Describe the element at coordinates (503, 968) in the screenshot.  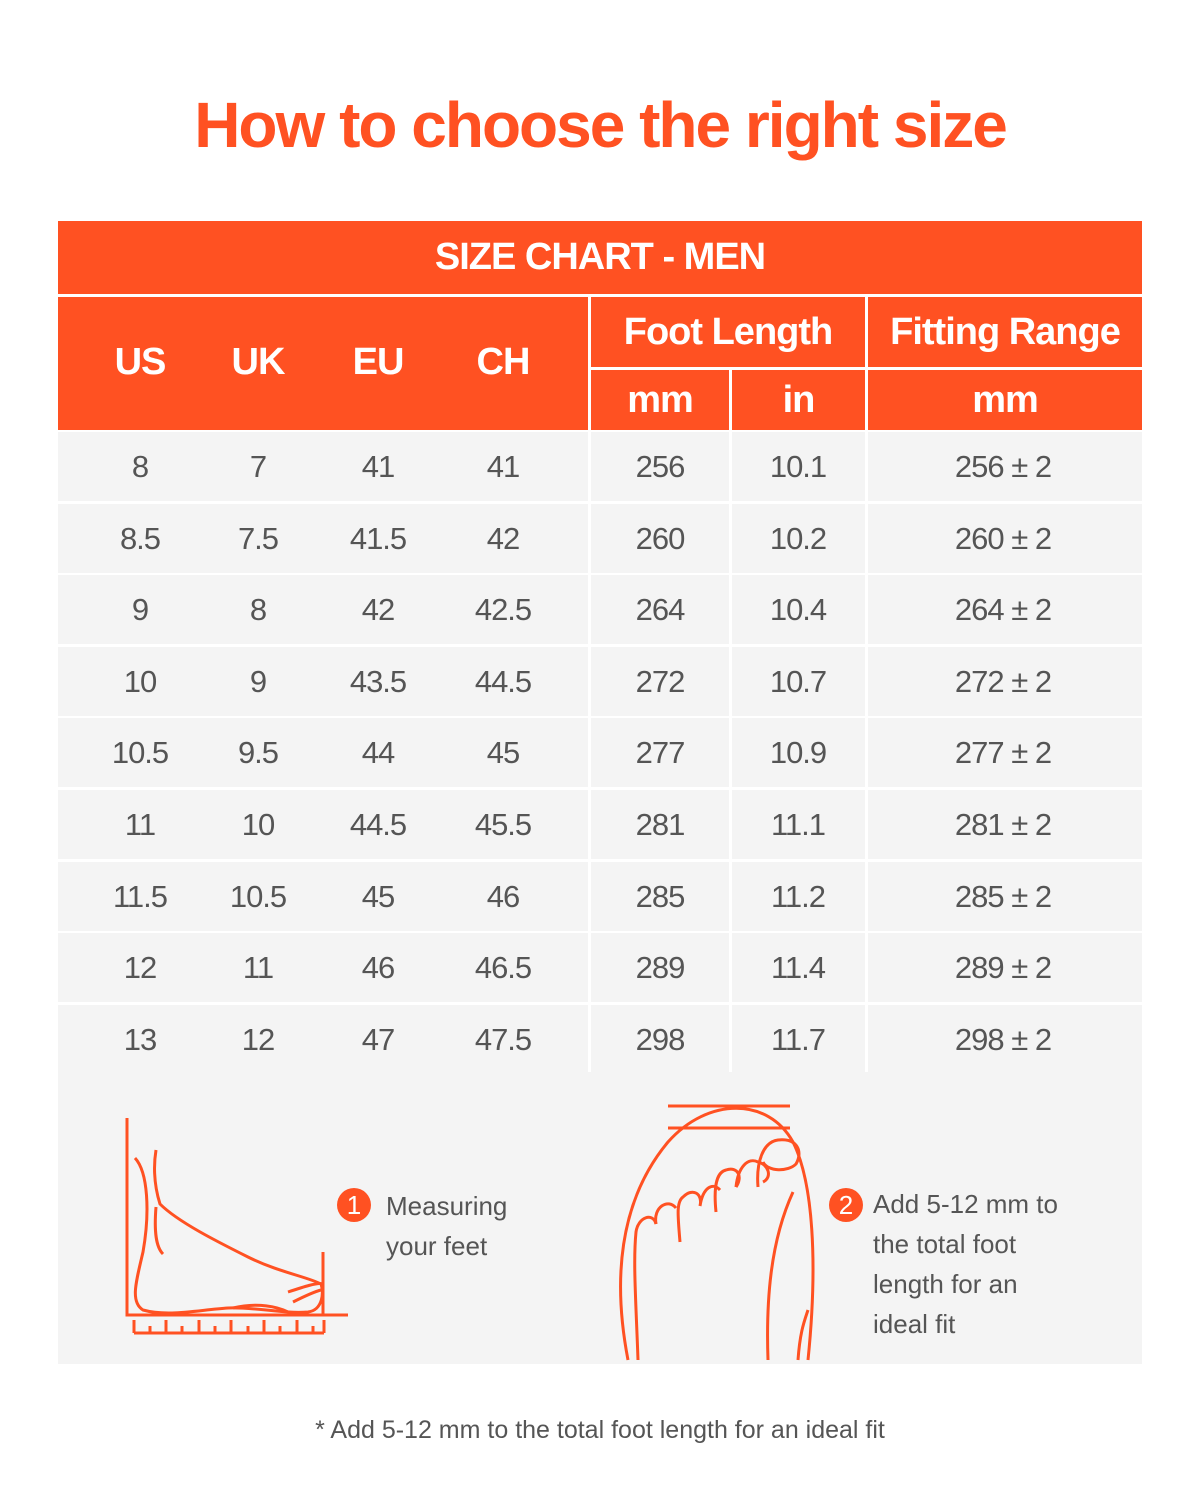
I see `cell-ch: 46.5` at that location.